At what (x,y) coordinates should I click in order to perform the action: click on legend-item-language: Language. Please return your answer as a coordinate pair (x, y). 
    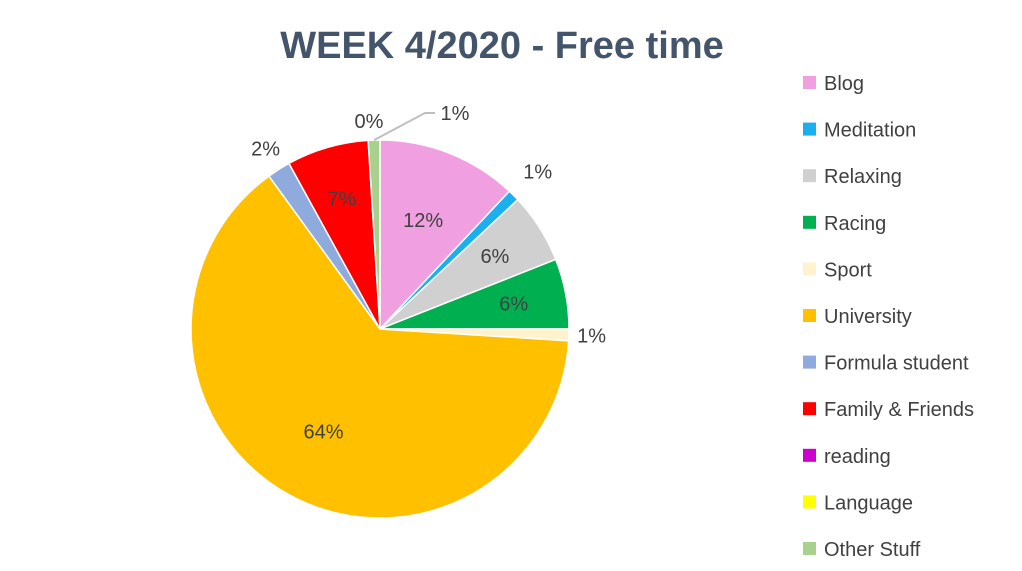
    Looking at the image, I should click on (858, 503).